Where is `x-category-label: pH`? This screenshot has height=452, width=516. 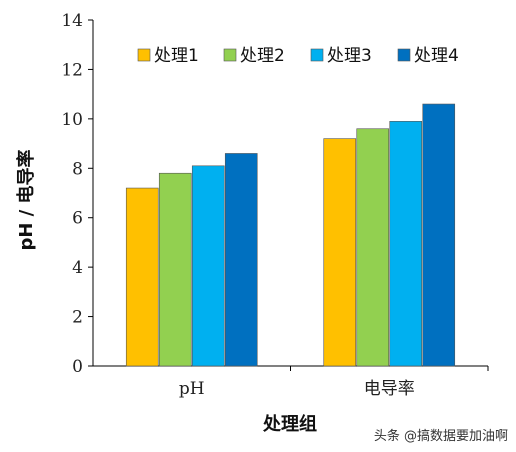 x-category-label: pH is located at coordinates (192, 389).